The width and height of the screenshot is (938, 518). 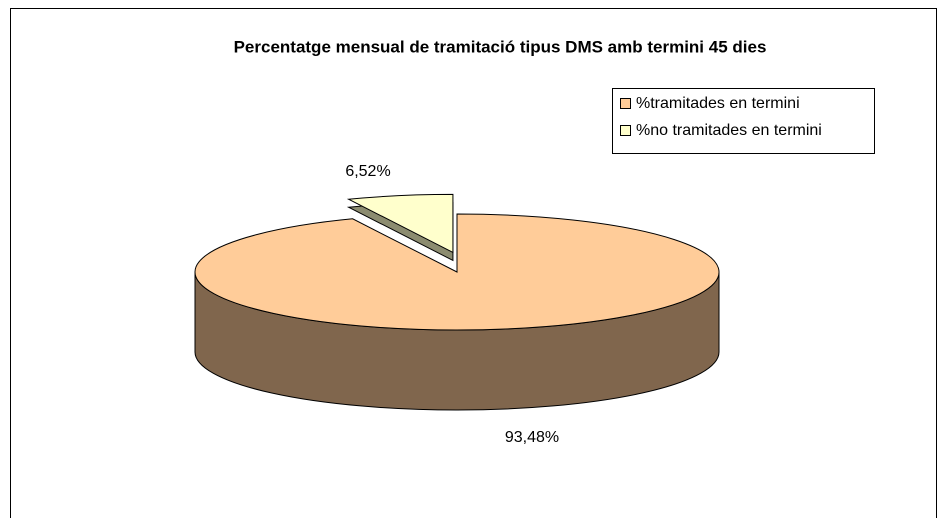 What do you see at coordinates (532, 437) in the screenshot?
I see `data-label: 93,48%` at bounding box center [532, 437].